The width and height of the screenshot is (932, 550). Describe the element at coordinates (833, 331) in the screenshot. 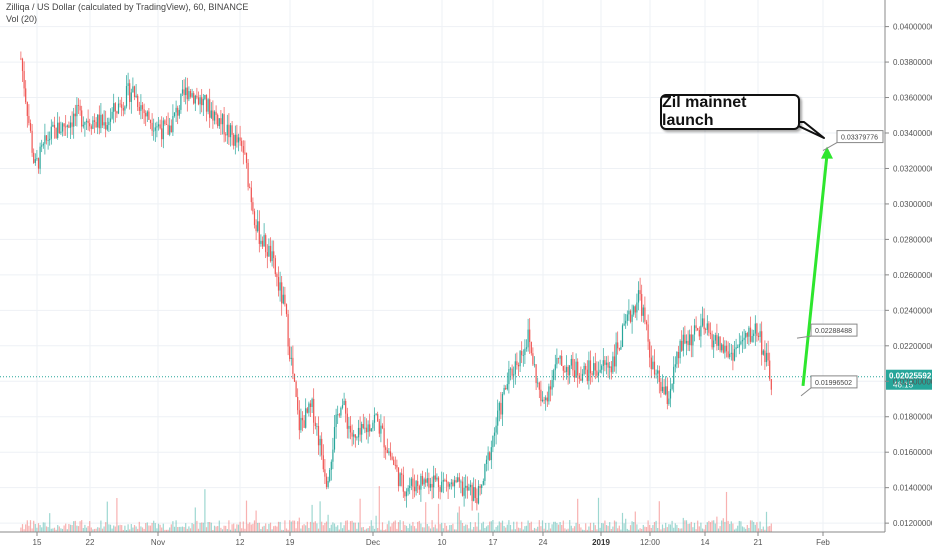

I see `price-callout-label: 0.02288488` at that location.